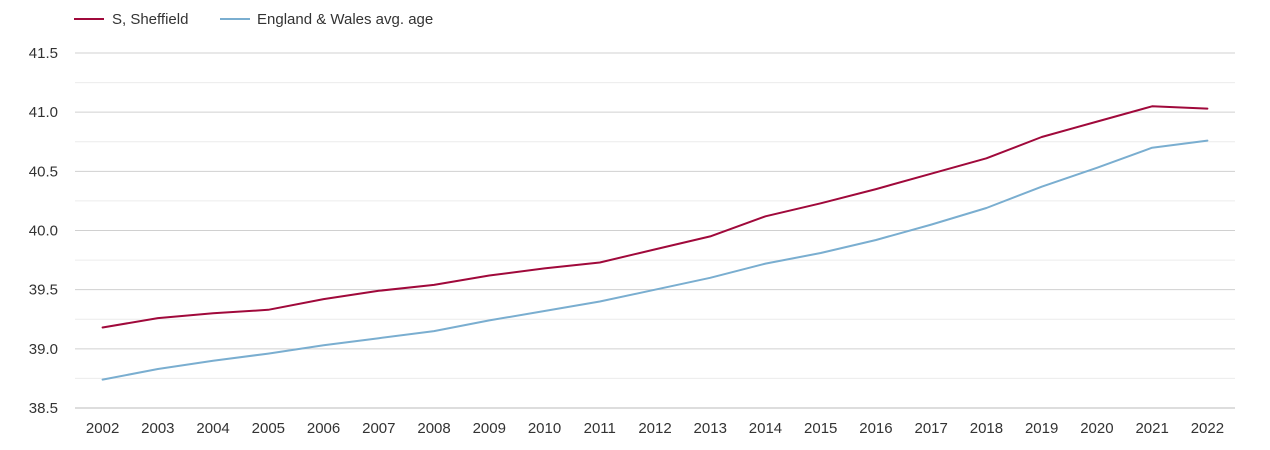 The height and width of the screenshot is (450, 1270). What do you see at coordinates (600, 428) in the screenshot?
I see `x-tick-label: 2011` at bounding box center [600, 428].